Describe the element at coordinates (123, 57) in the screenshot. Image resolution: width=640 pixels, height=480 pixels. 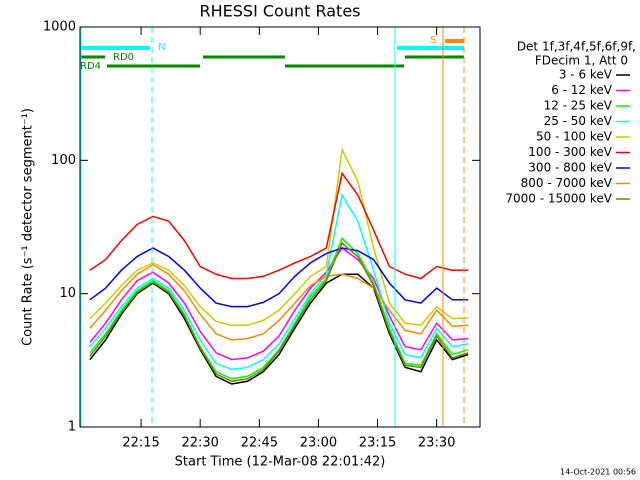
I see `annotation: RD0` at that location.